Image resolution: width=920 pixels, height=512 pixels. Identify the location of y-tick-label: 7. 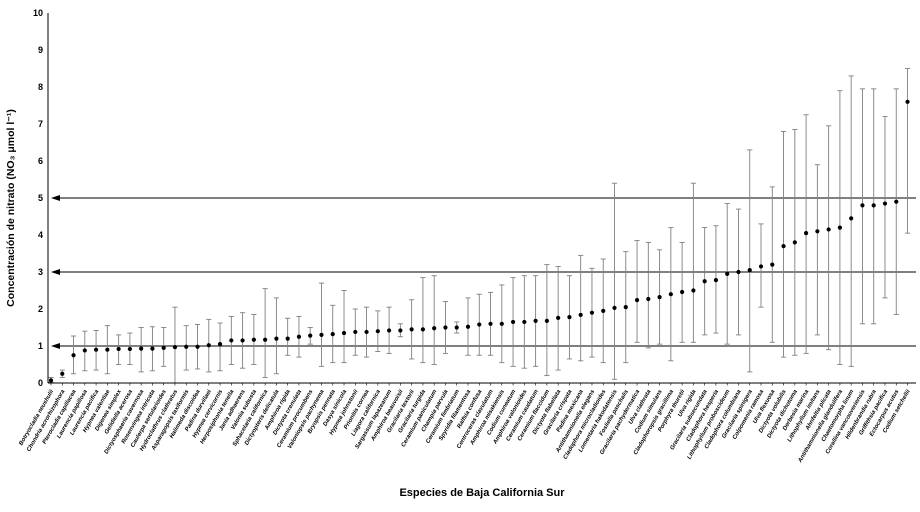
(40, 124).